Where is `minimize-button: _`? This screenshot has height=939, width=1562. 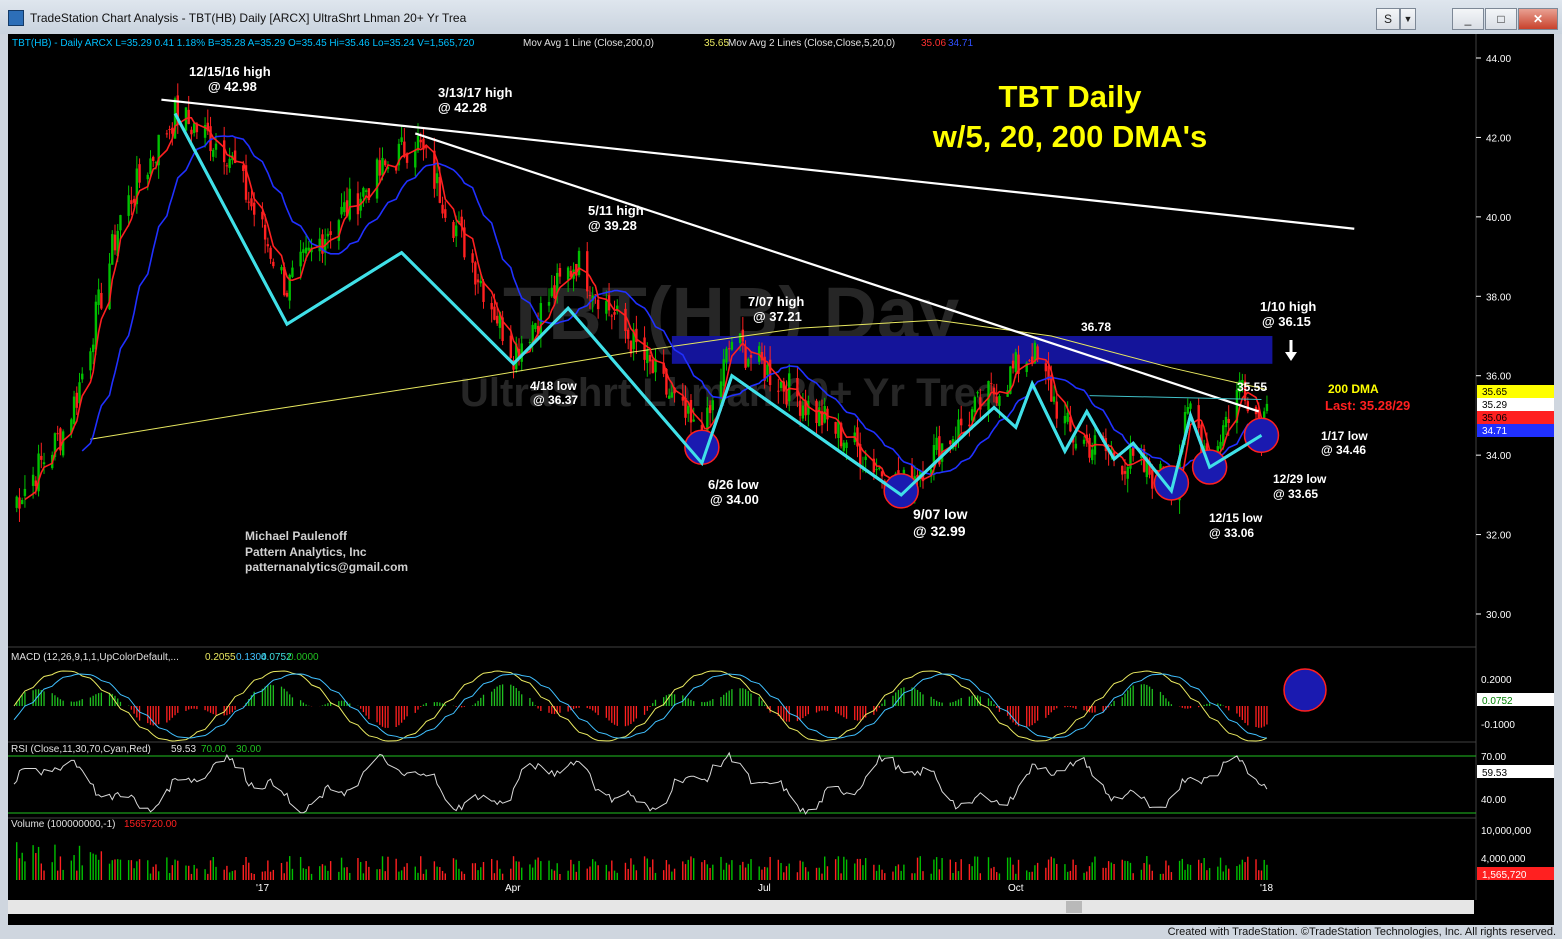 minimize-button: _ is located at coordinates (1468, 19).